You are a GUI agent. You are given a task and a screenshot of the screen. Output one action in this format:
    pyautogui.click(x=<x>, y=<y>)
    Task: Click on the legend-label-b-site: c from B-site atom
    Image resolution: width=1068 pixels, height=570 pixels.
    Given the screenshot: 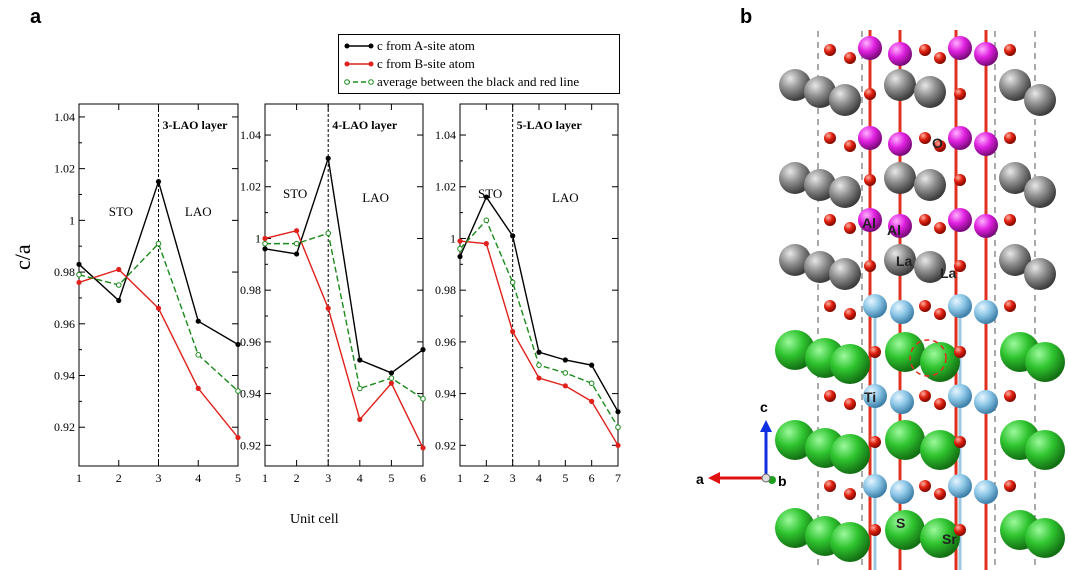 What is the action you would take?
    pyautogui.click(x=426, y=63)
    